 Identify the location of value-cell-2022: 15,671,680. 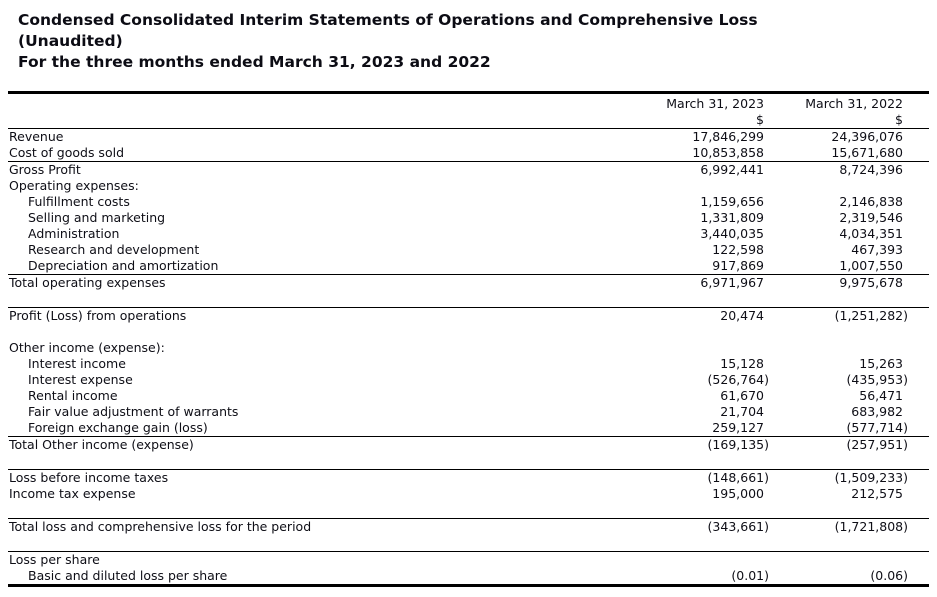
(849, 153).